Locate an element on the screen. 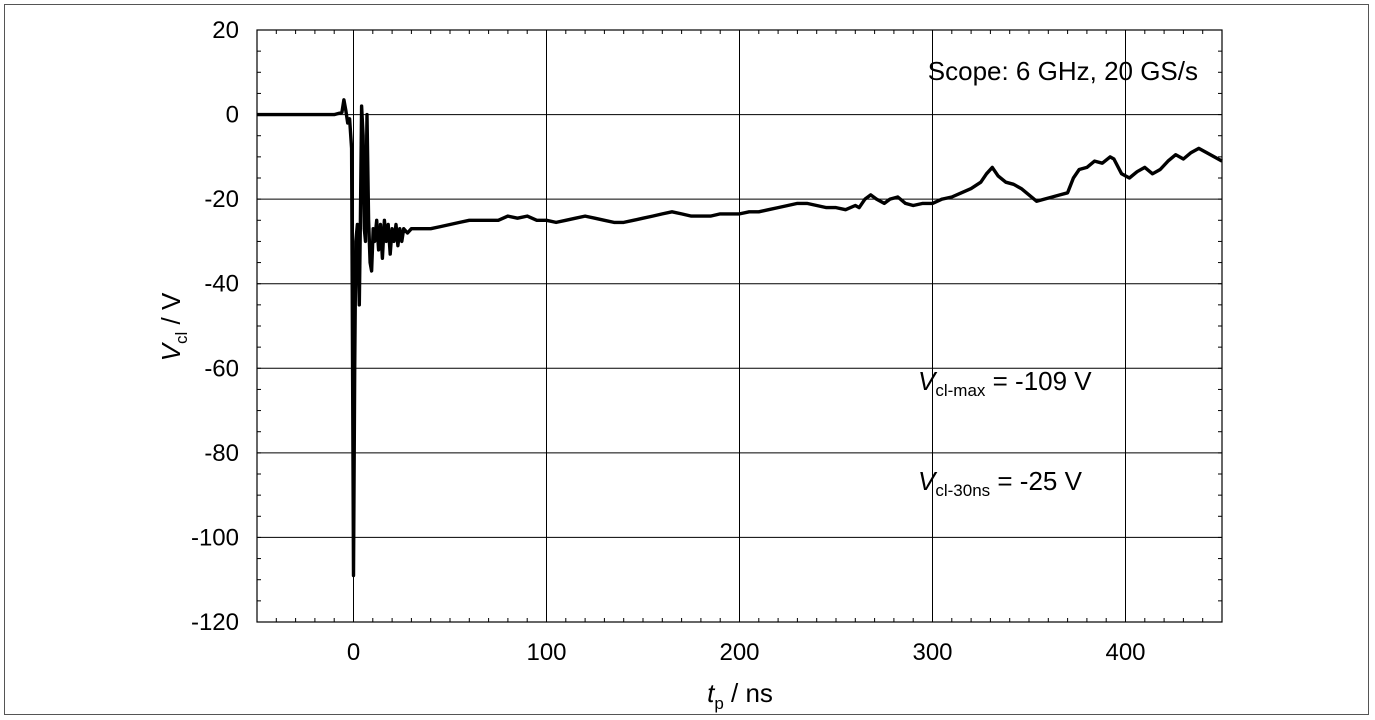 Image resolution: width=1375 pixels, height=720 pixels. x-tick-label: 100 is located at coordinates (546, 652).